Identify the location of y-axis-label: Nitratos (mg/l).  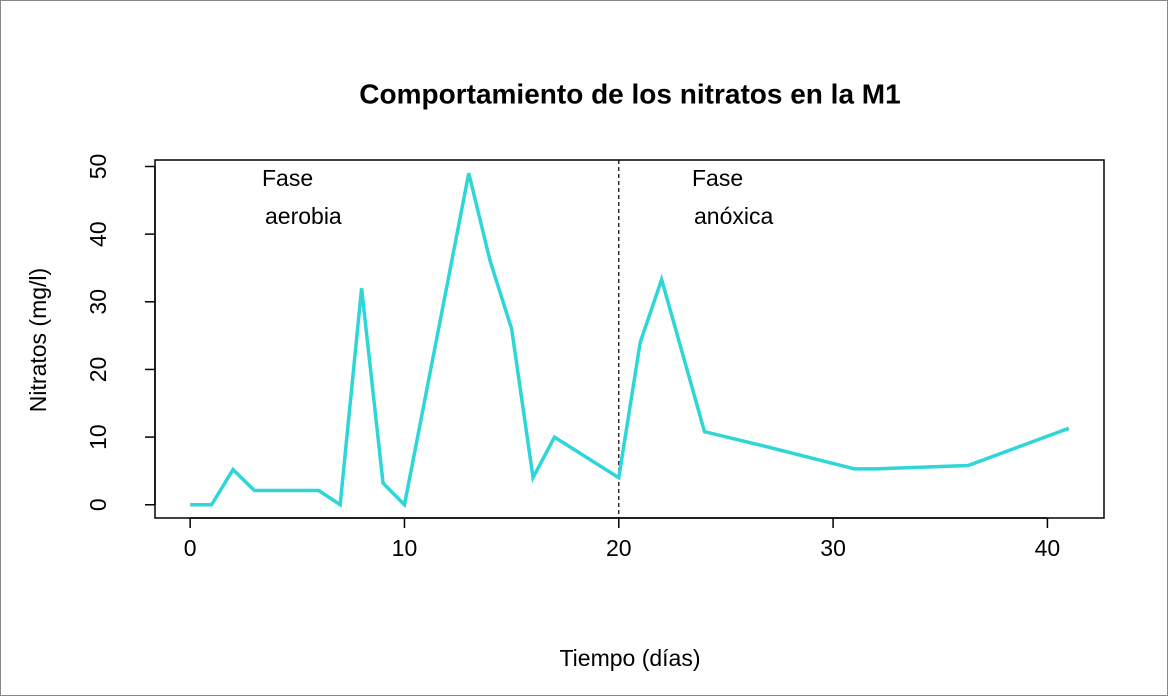
(38, 340).